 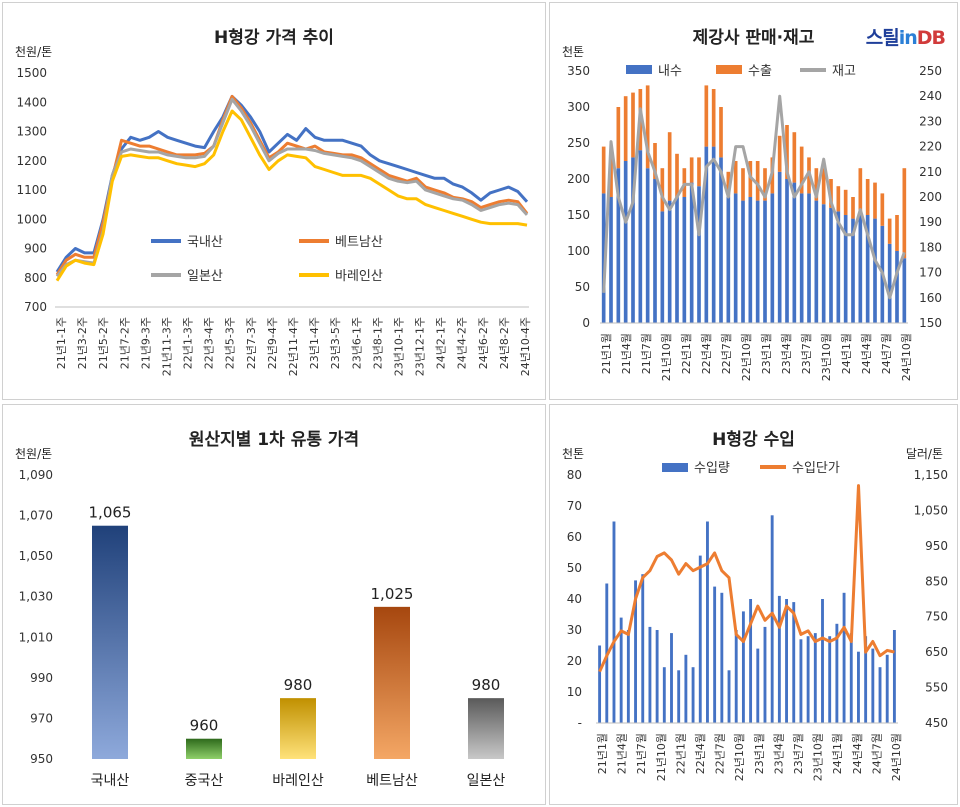 I want to click on y-tick-label: 700, so click(x=35, y=307).